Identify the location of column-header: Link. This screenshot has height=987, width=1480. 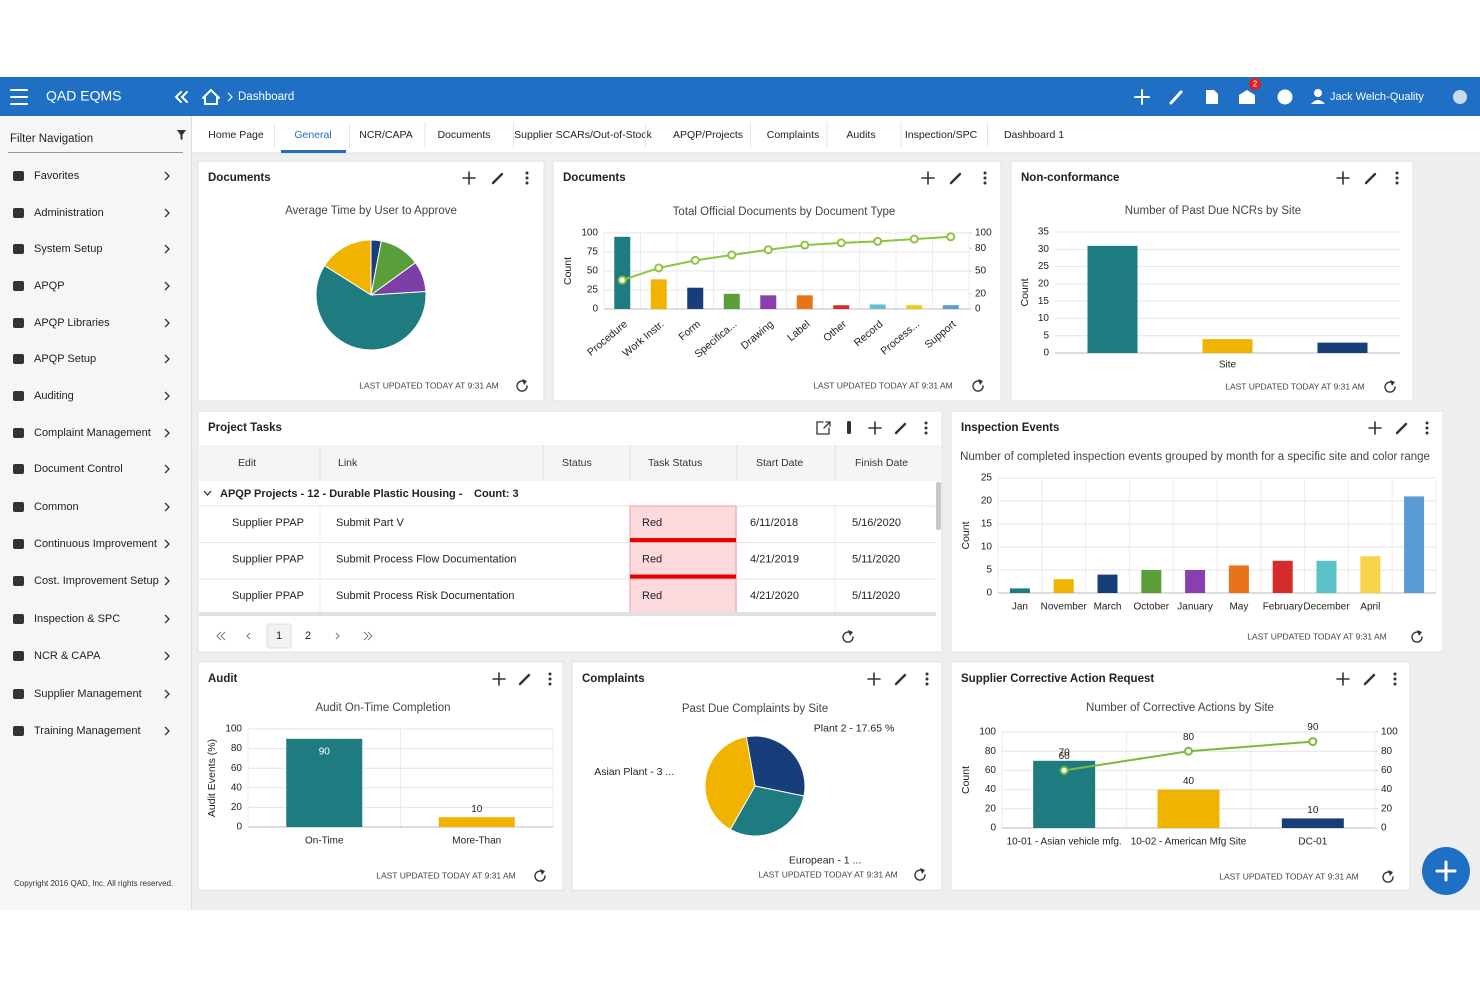
(348, 463).